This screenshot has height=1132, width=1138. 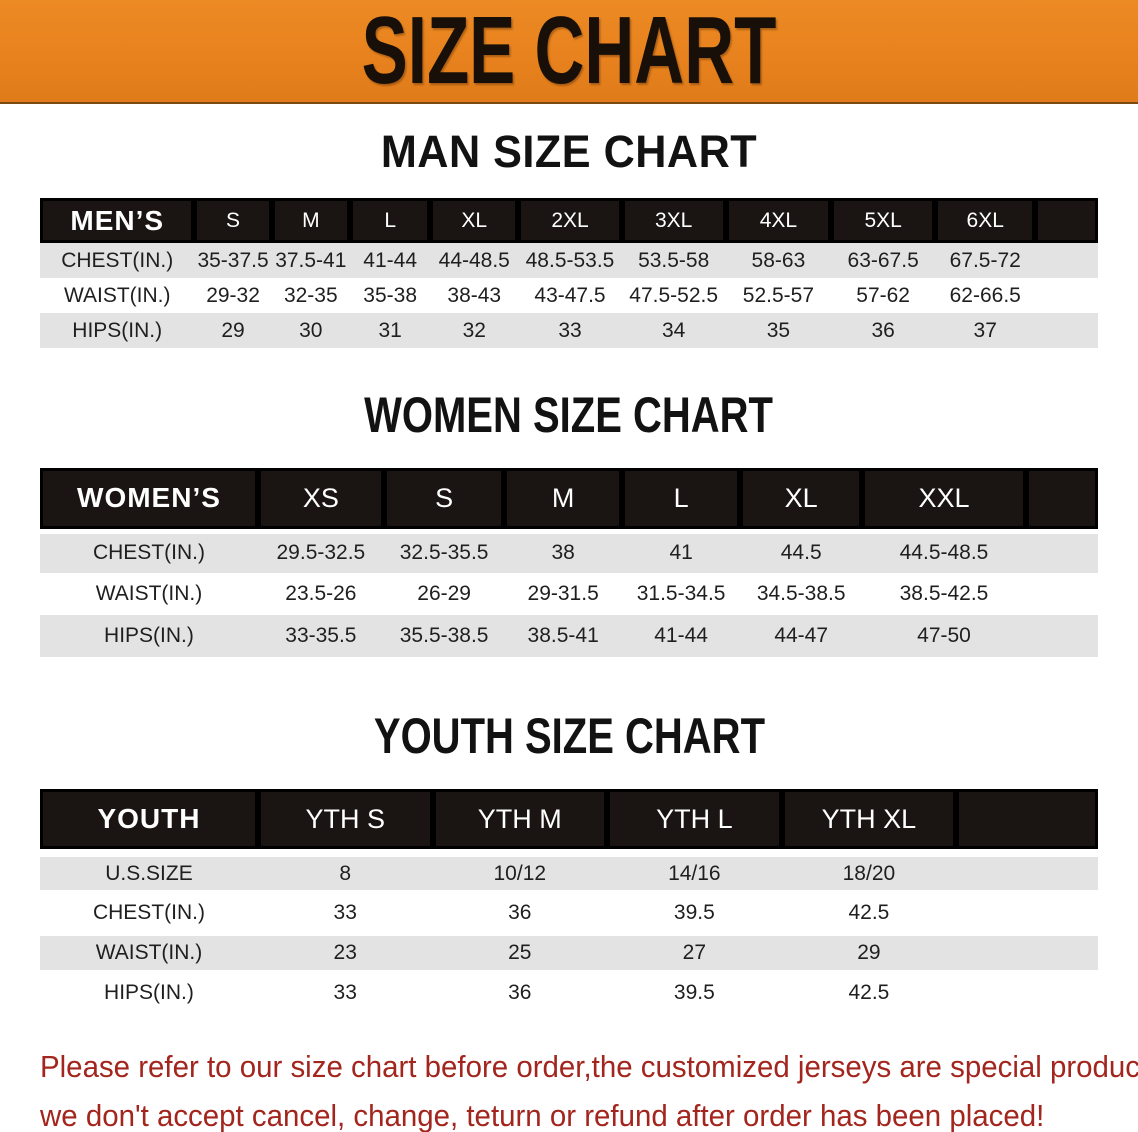 I want to click on youth-ussize-value: 8, so click(x=345, y=872).